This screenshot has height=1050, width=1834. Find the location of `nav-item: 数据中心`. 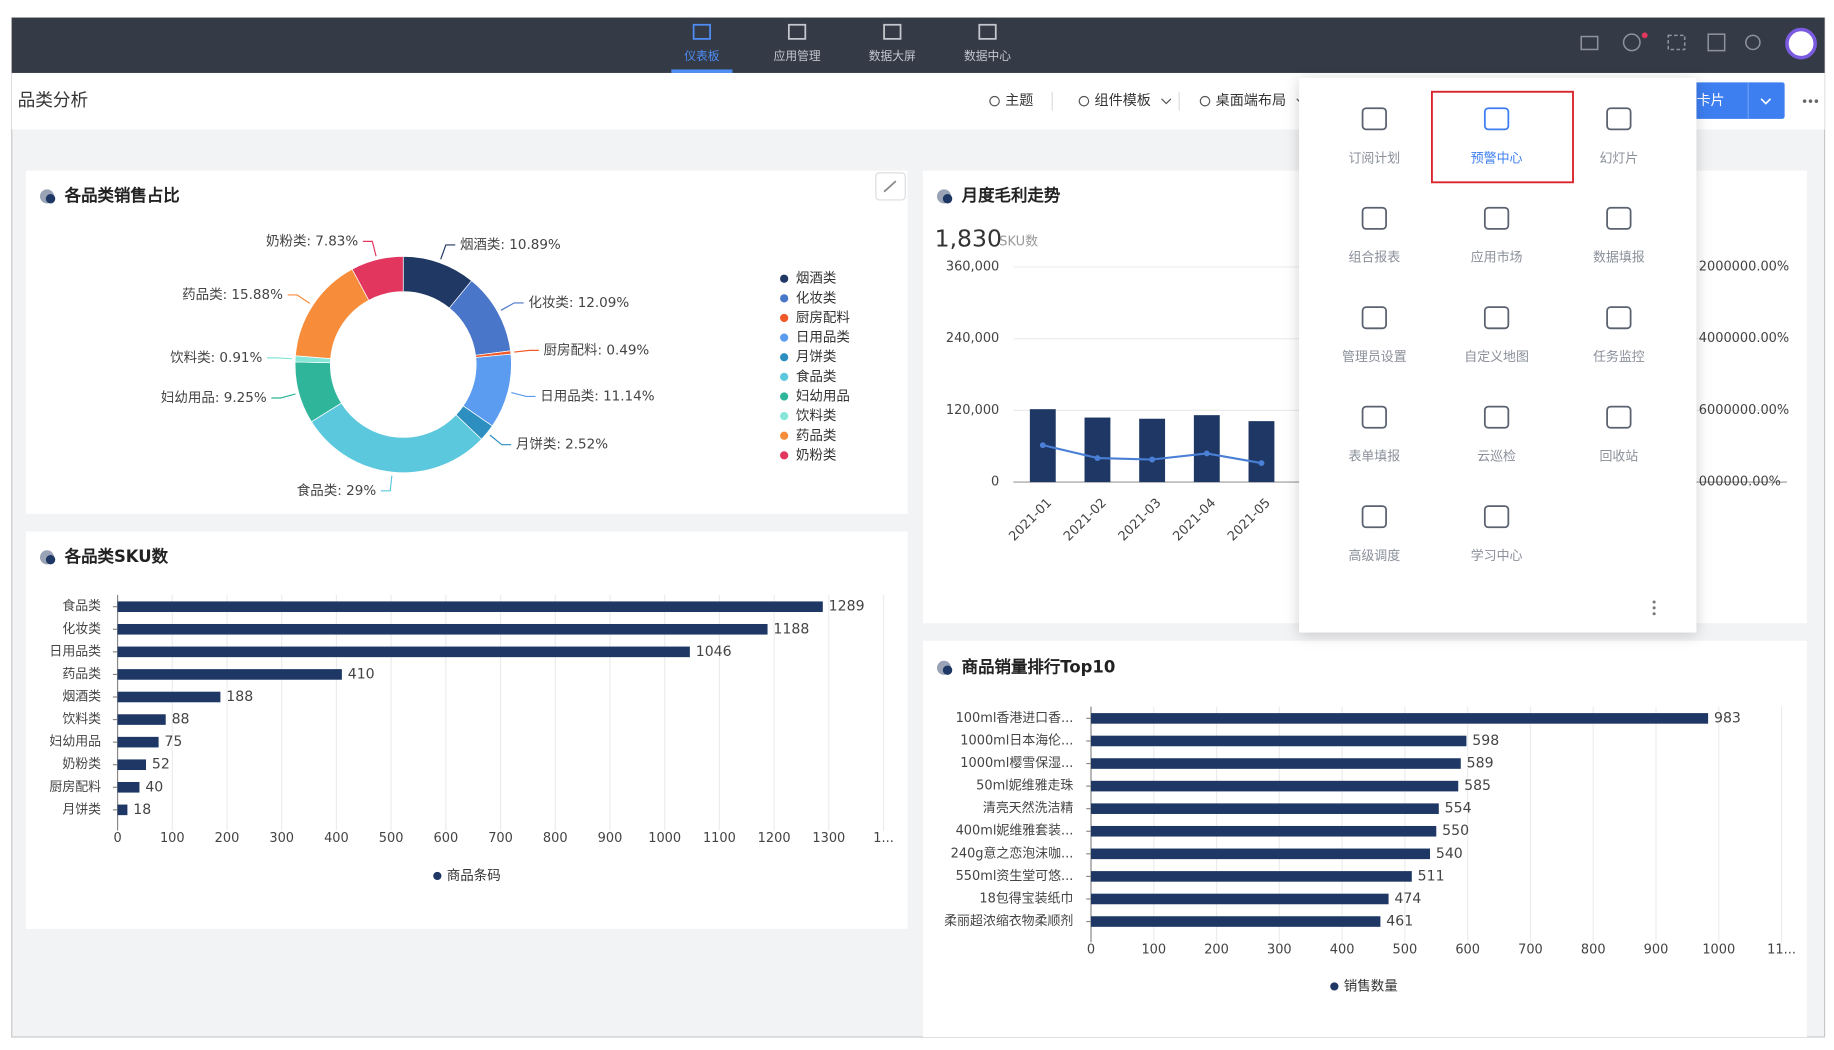

nav-item: 数据中心 is located at coordinates (987, 56).